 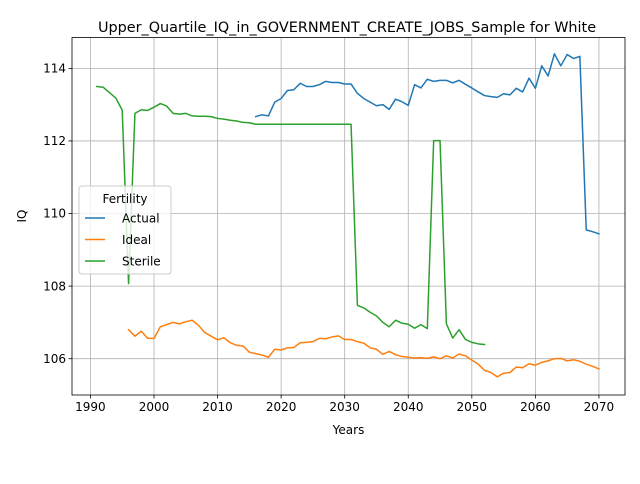 What do you see at coordinates (54, 214) in the screenshot?
I see `y-tick-label: 110` at bounding box center [54, 214].